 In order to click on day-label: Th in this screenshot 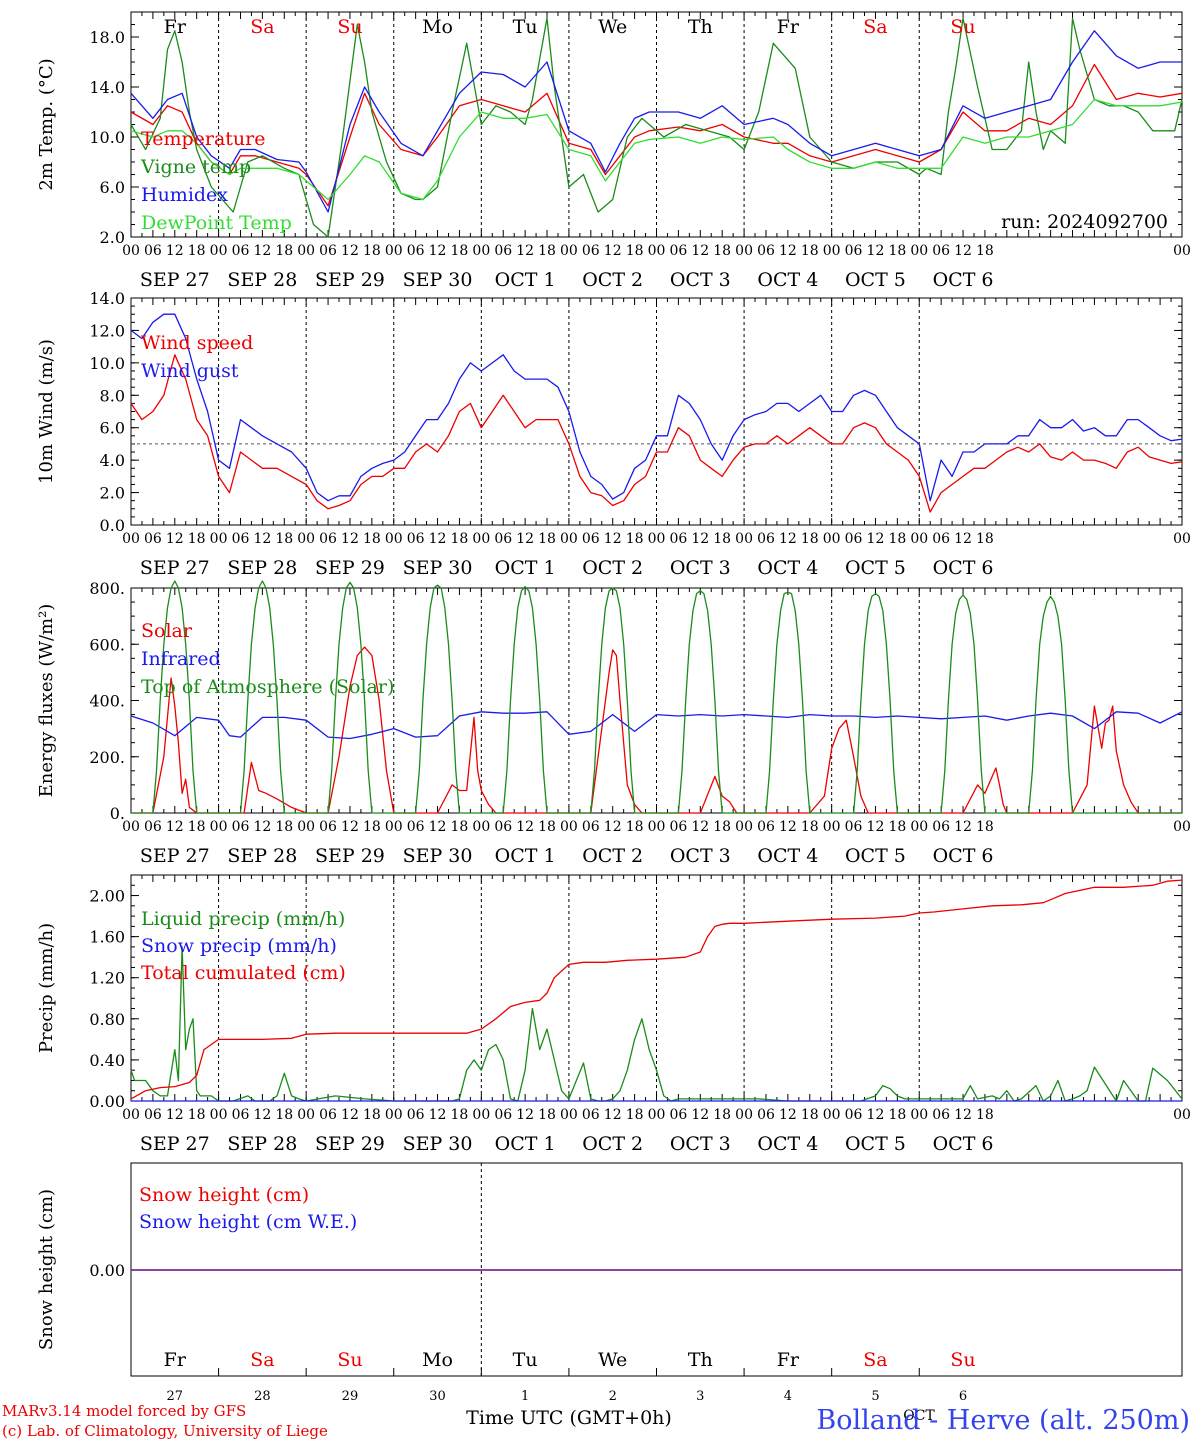, I will do `click(700, 27)`.